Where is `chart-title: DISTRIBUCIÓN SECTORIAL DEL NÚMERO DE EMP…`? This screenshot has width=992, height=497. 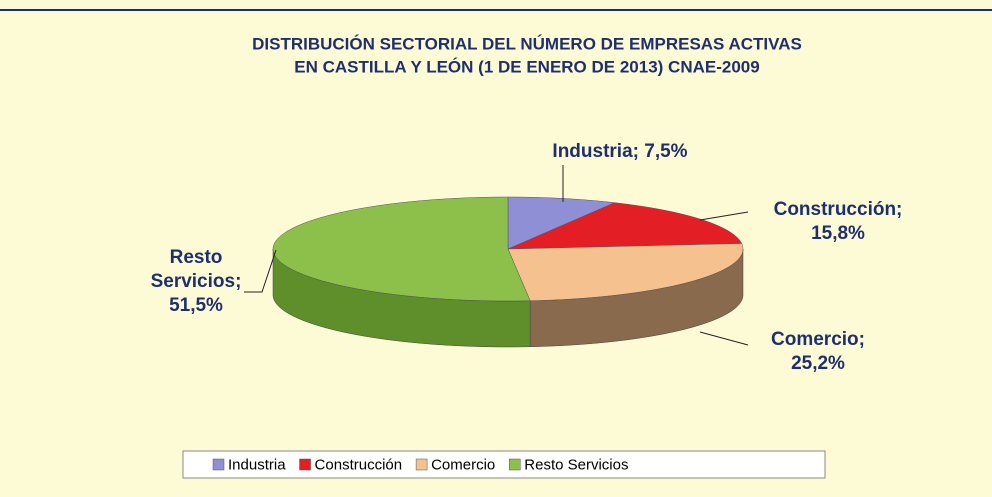 chart-title: DISTRIBUCIÓN SECTORIAL DEL NÚMERO DE EMP… is located at coordinates (527, 43).